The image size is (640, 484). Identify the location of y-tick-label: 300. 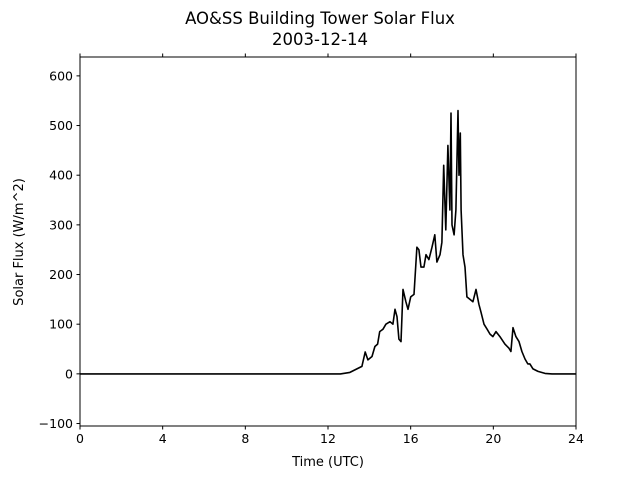
(61, 224).